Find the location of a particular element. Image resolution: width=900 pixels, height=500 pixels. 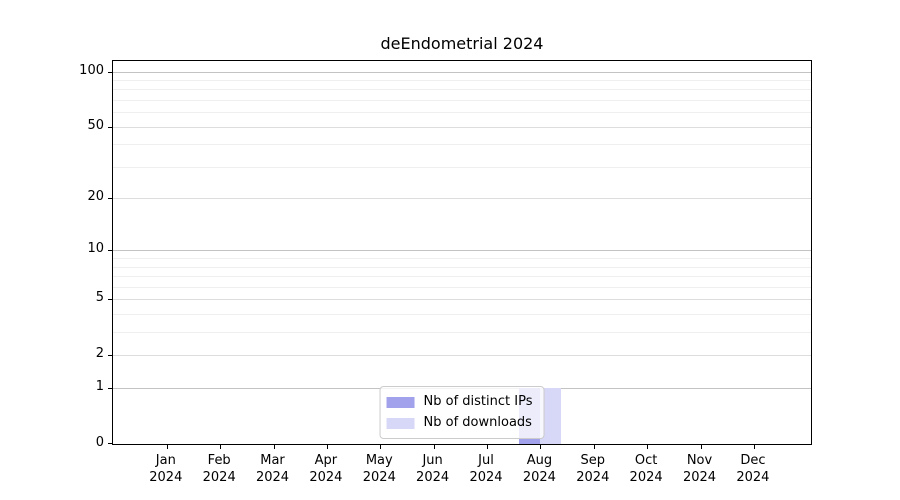

x-tick-label-apr-2024: Apr 2024 is located at coordinates (326, 469).